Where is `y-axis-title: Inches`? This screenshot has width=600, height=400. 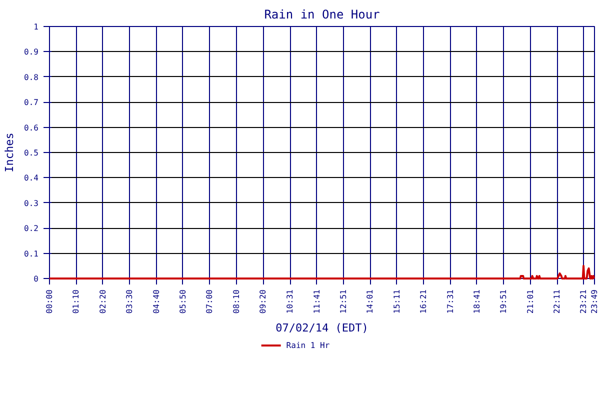 y-axis-title: Inches is located at coordinates (9, 152).